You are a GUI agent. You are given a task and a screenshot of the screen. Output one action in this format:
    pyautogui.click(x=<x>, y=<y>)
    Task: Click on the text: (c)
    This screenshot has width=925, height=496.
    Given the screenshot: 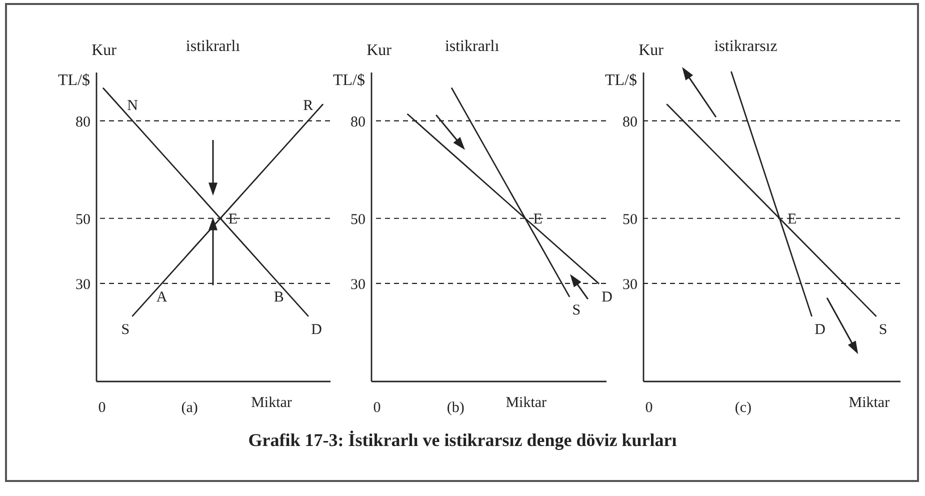 What is the action you would take?
    pyautogui.click(x=743, y=408)
    